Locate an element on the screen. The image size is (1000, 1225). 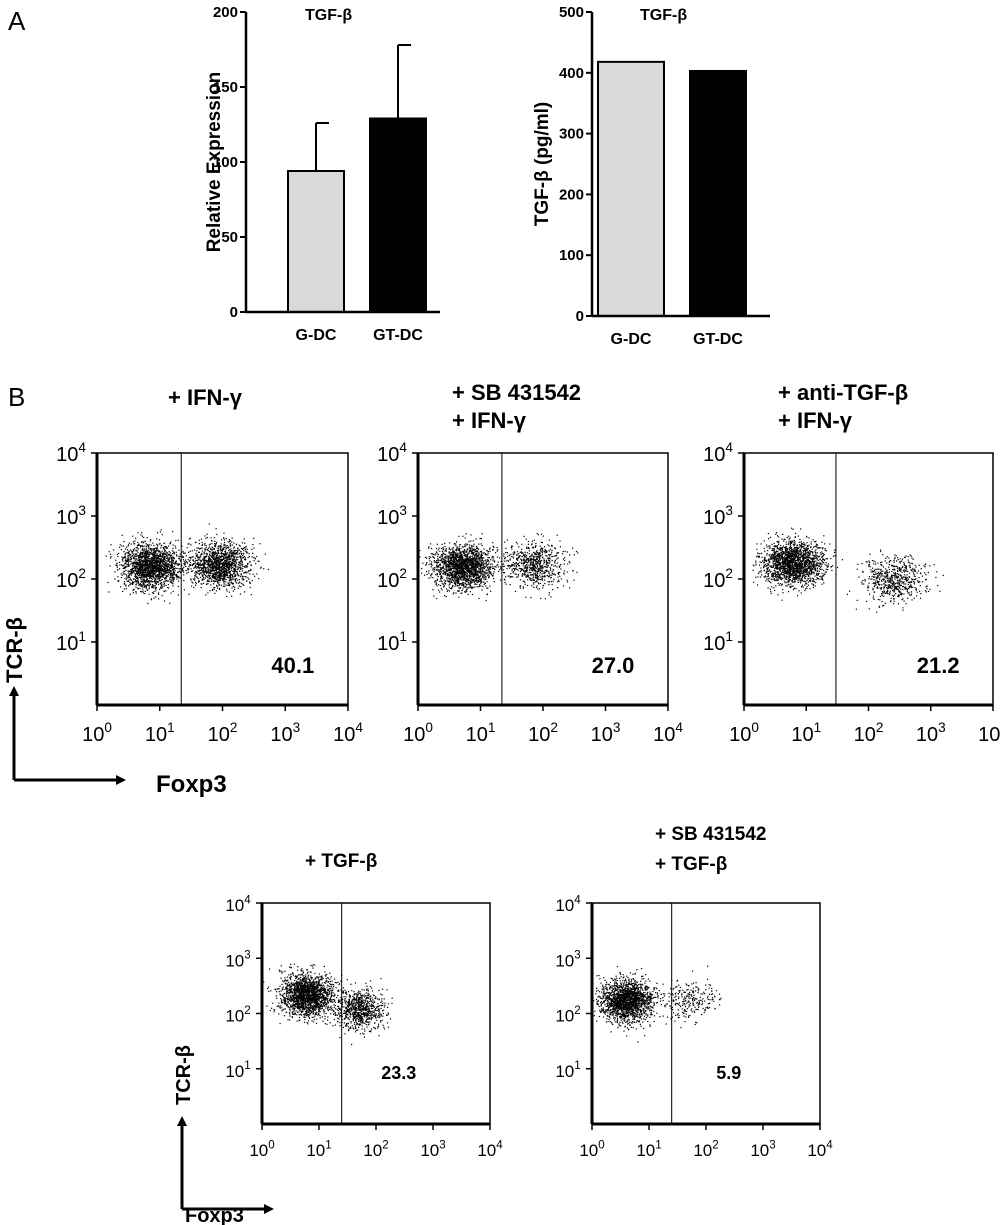
x-tick-label: 10³ is located at coordinates (285, 733).